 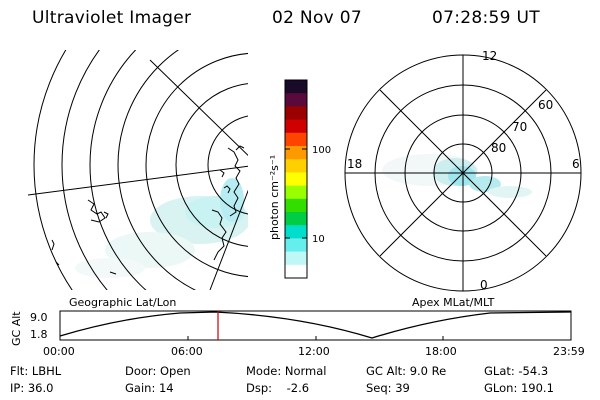 What do you see at coordinates (286, 371) in the screenshot?
I see `info-mode: Mode: Normal` at bounding box center [286, 371].